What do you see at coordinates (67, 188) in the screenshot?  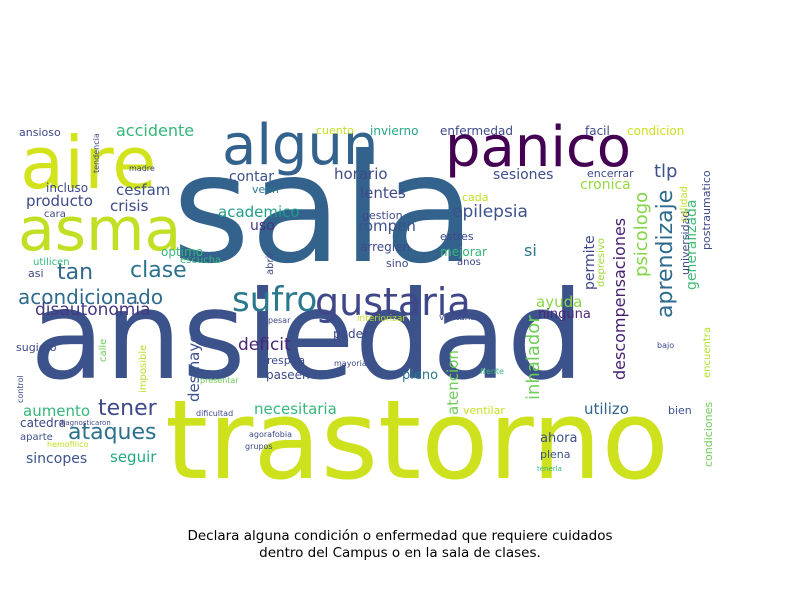 I see `word-incluso: incluso` at bounding box center [67, 188].